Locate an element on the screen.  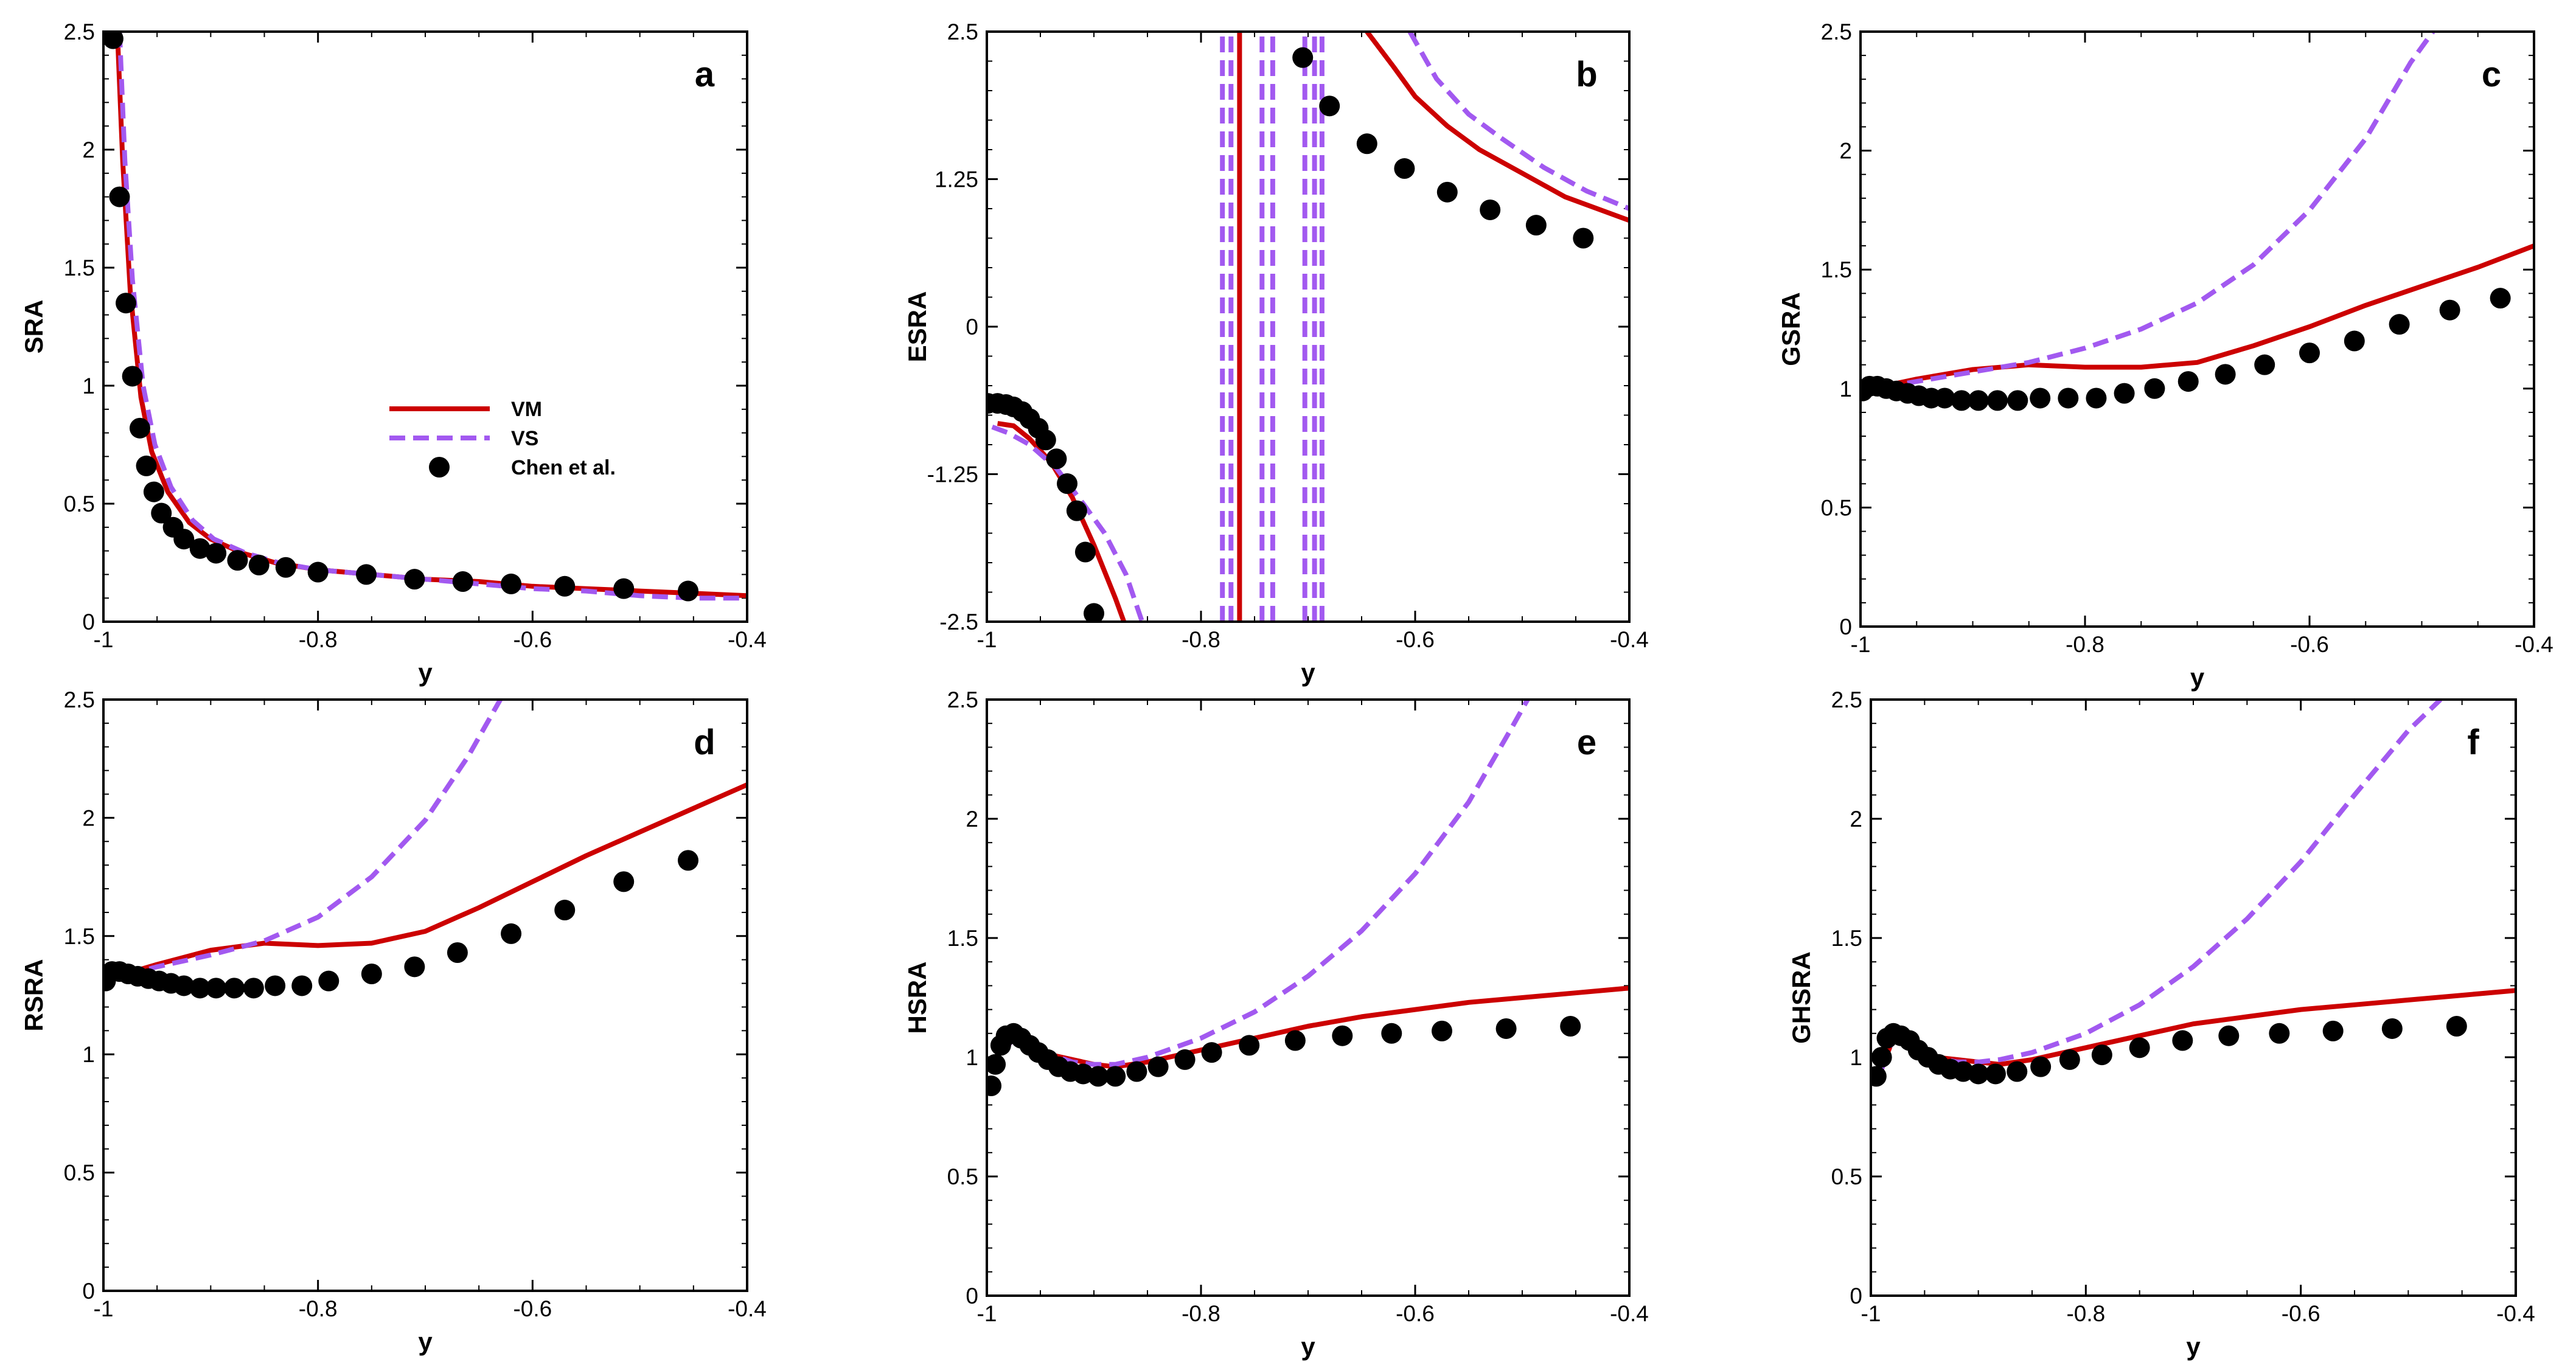
chart-panel-d: -1 -0.8 -0.6 -0.4 0 0.5 1 1.5 2 2.5 d y RSRA is located at coordinates (393, 1021).